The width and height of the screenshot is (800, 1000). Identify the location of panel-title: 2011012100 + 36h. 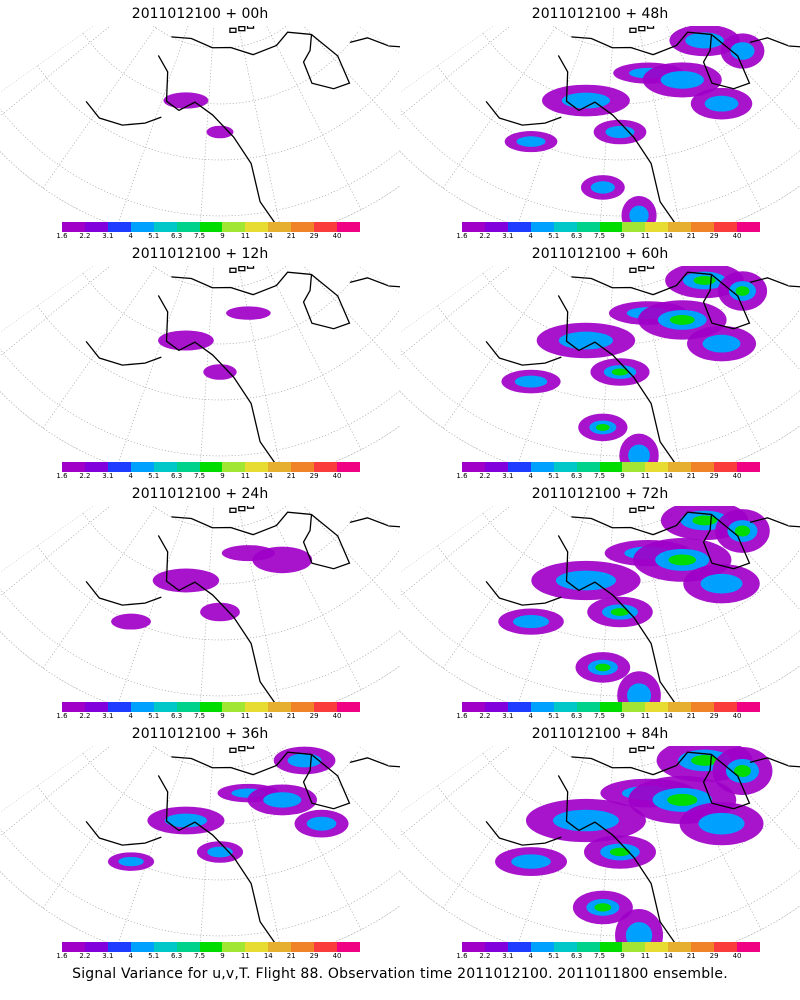
(200, 734).